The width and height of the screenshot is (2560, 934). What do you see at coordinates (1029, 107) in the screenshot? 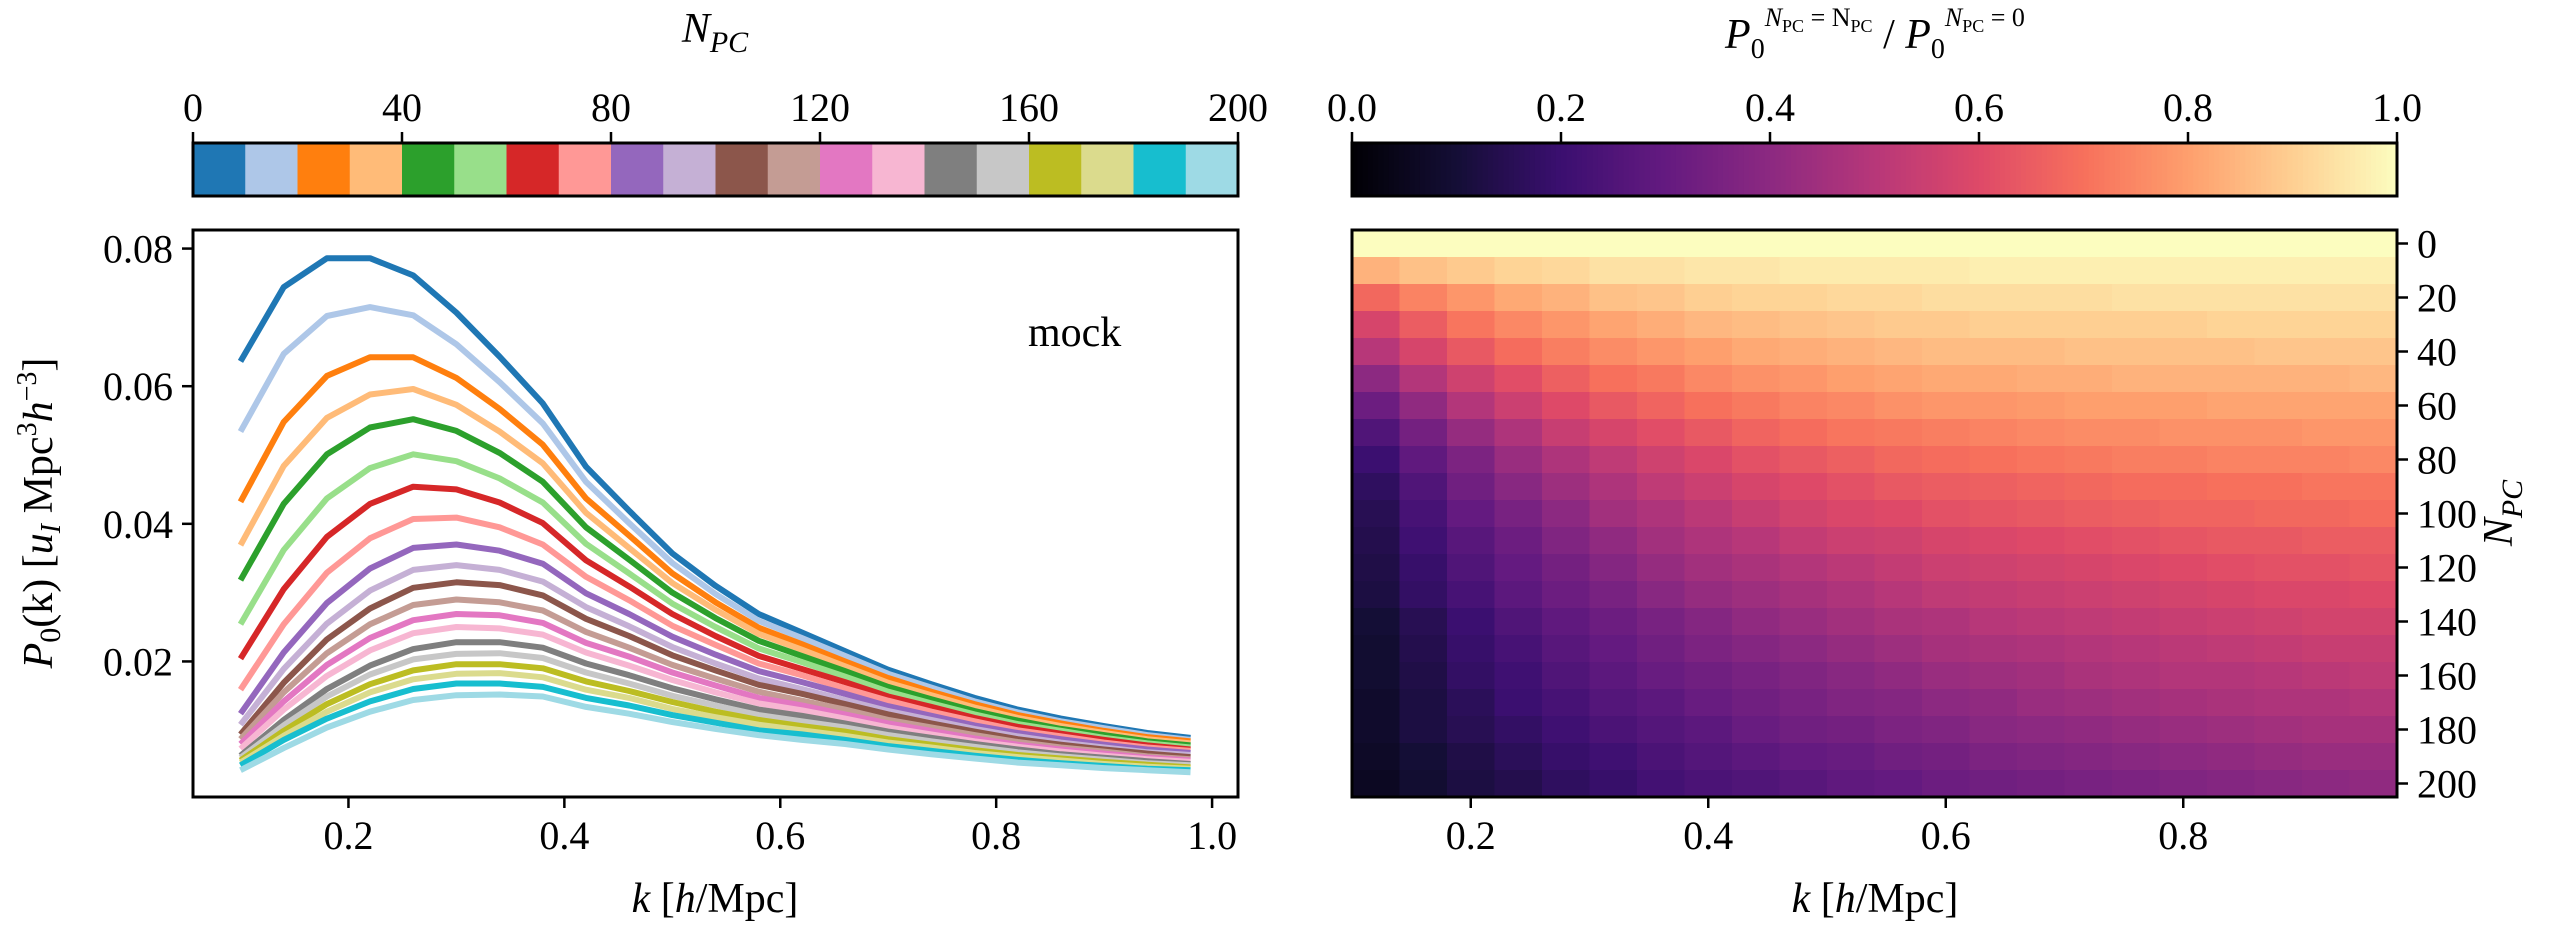
I see `colorbar-tick-label: 160` at bounding box center [1029, 107].